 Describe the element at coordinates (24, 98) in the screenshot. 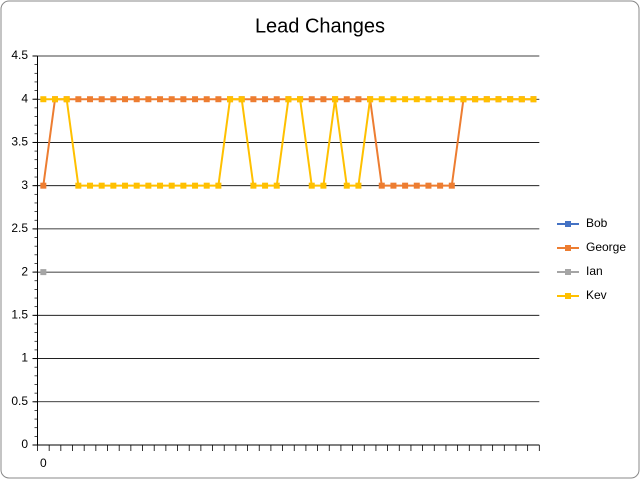

I see `y-tick-label: 4` at that location.